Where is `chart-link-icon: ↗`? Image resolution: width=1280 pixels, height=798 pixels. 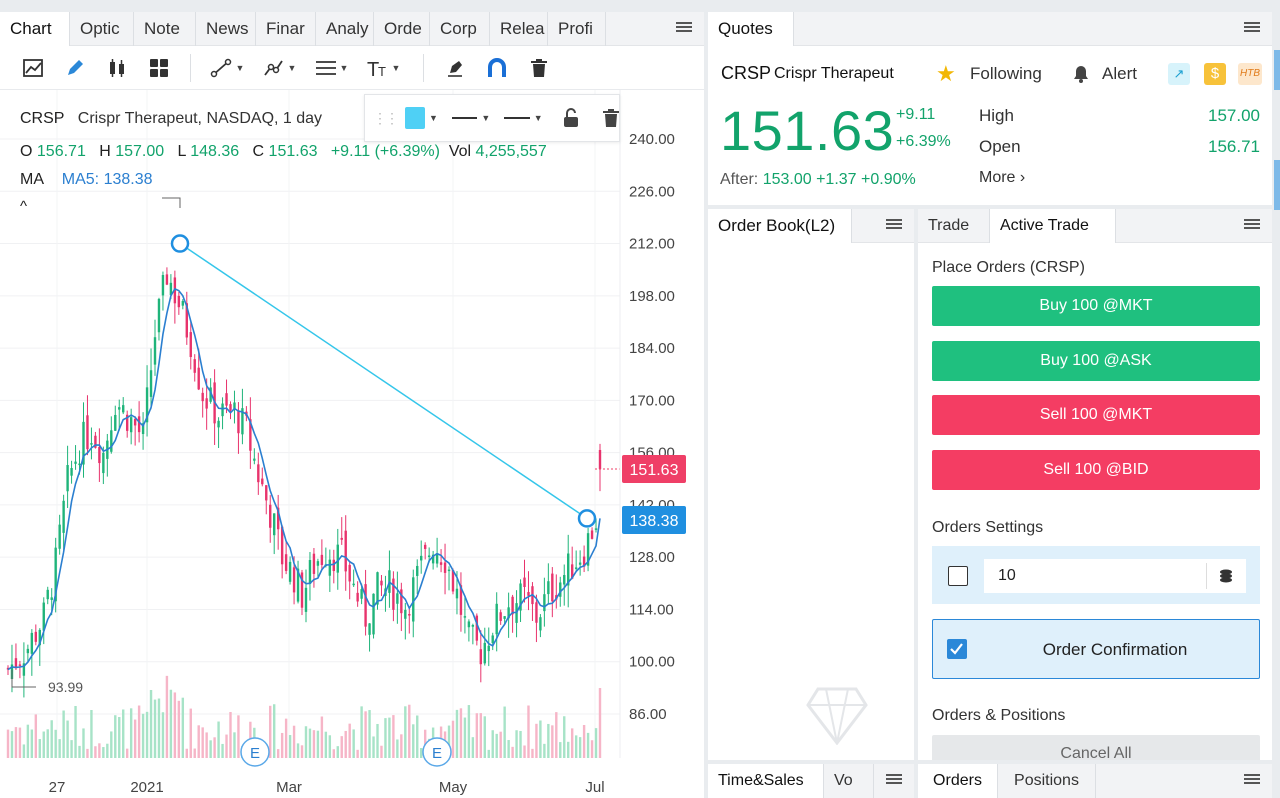
chart-link-icon: ↗ is located at coordinates (1179, 74).